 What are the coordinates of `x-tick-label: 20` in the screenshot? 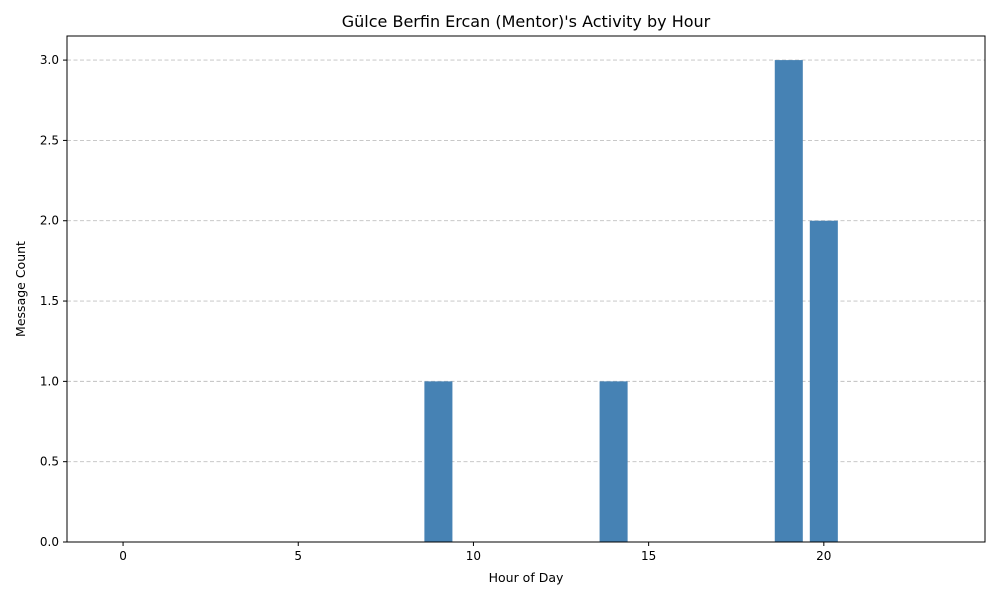 It's located at (823, 556).